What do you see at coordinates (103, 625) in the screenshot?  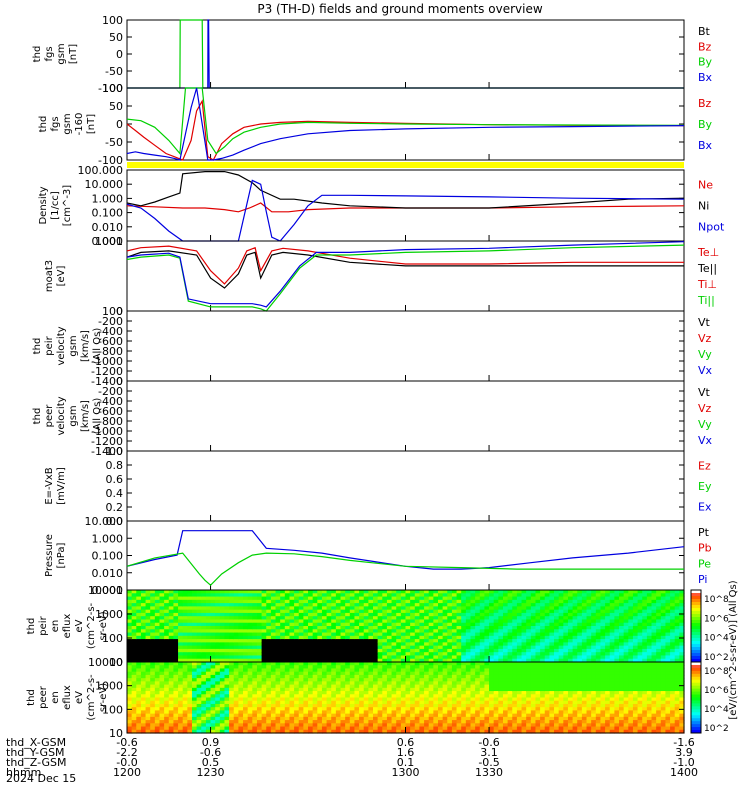 I see `y-axis-label: sr-eV)` at bounding box center [103, 625].